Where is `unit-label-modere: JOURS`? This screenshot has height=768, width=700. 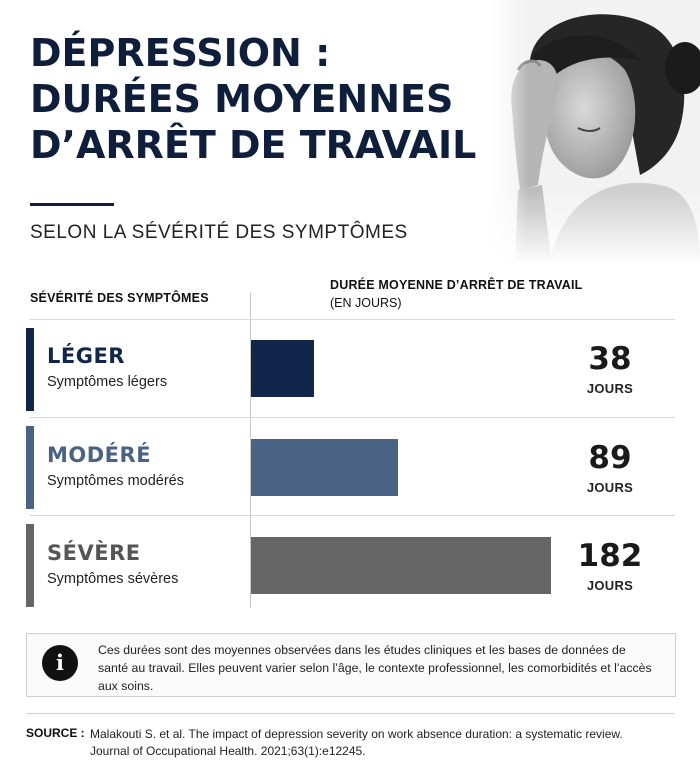 unit-label-modere: JOURS is located at coordinates (610, 487).